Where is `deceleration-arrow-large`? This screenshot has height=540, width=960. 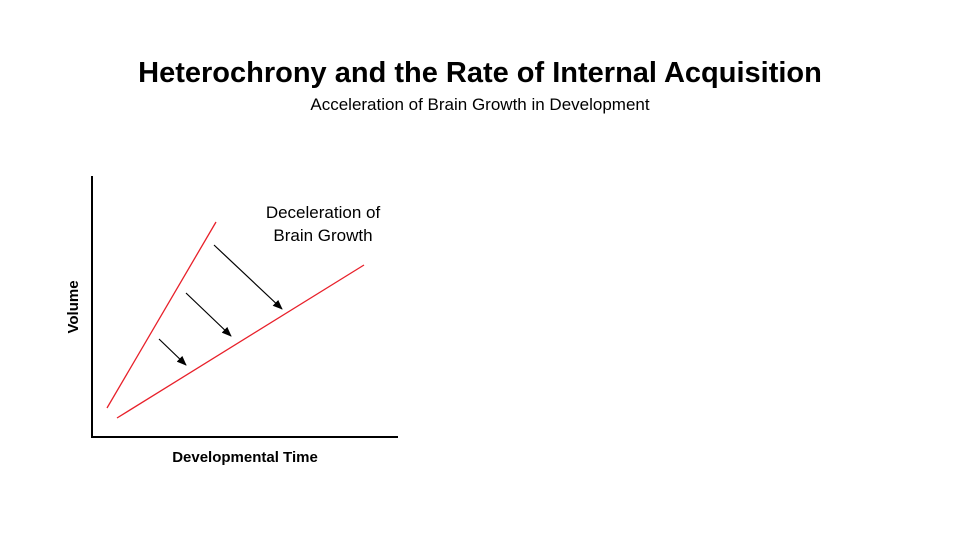 deceleration-arrow-large is located at coordinates (248, 277).